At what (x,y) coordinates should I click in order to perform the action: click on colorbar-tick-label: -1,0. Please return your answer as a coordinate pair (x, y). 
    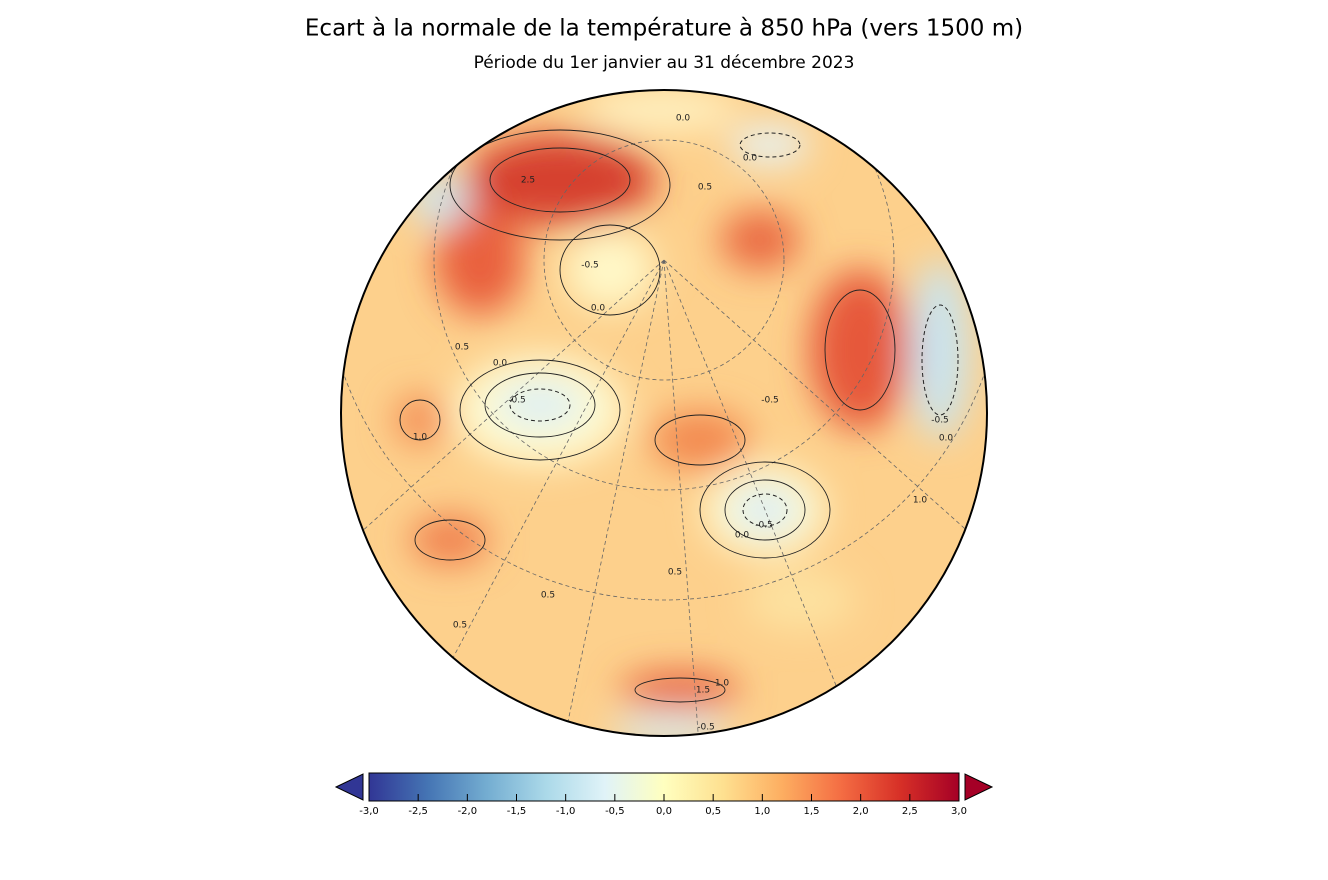
    Looking at the image, I should click on (566, 811).